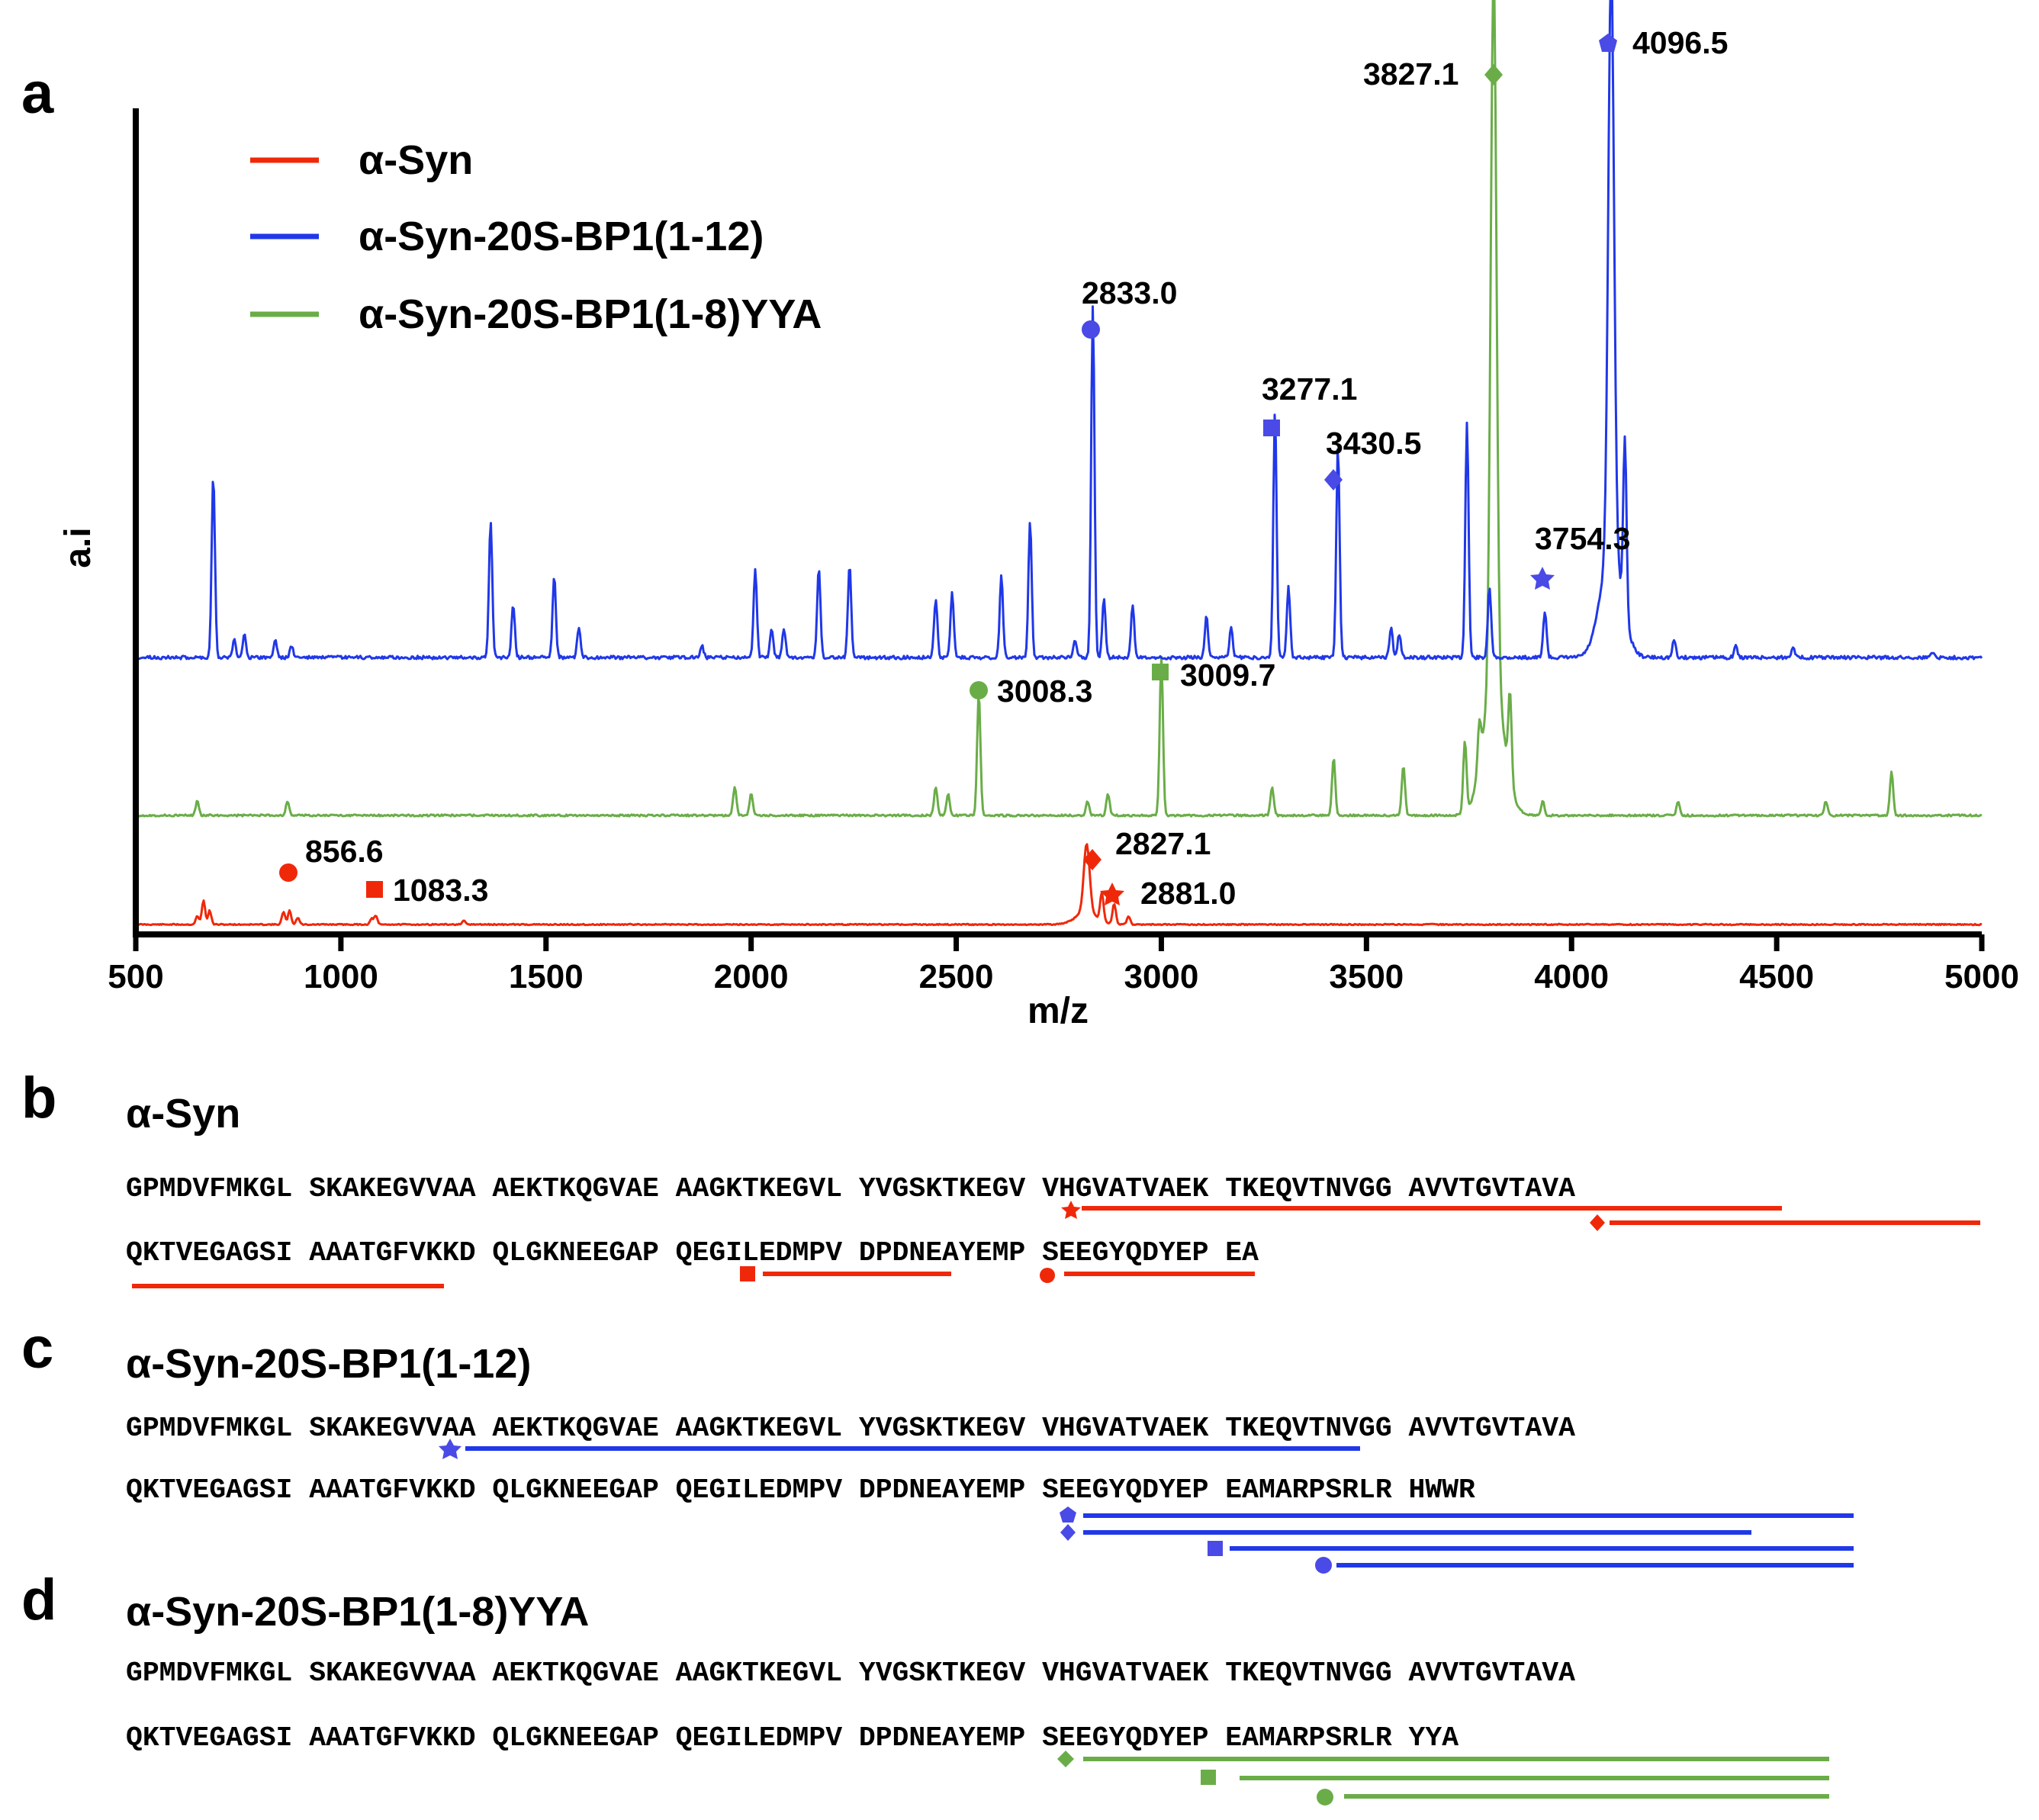  What do you see at coordinates (561, 237) in the screenshot?
I see `legend-label-1: α-Syn-20S-BP1(1-12)` at bounding box center [561, 237].